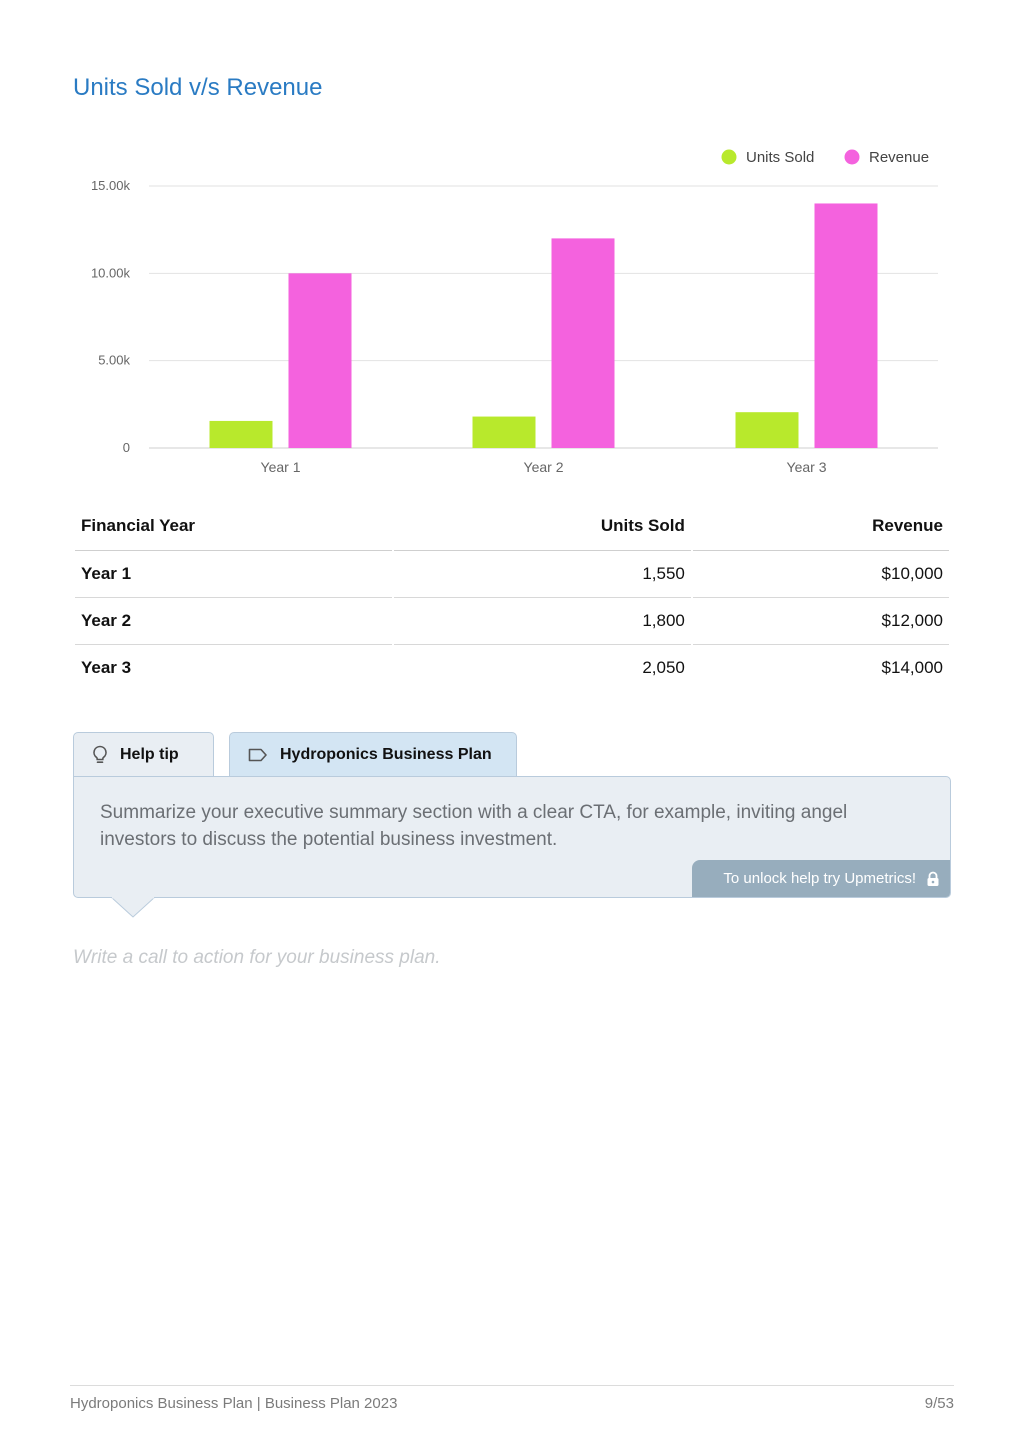  I want to click on lightbulb-icon, so click(100, 755).